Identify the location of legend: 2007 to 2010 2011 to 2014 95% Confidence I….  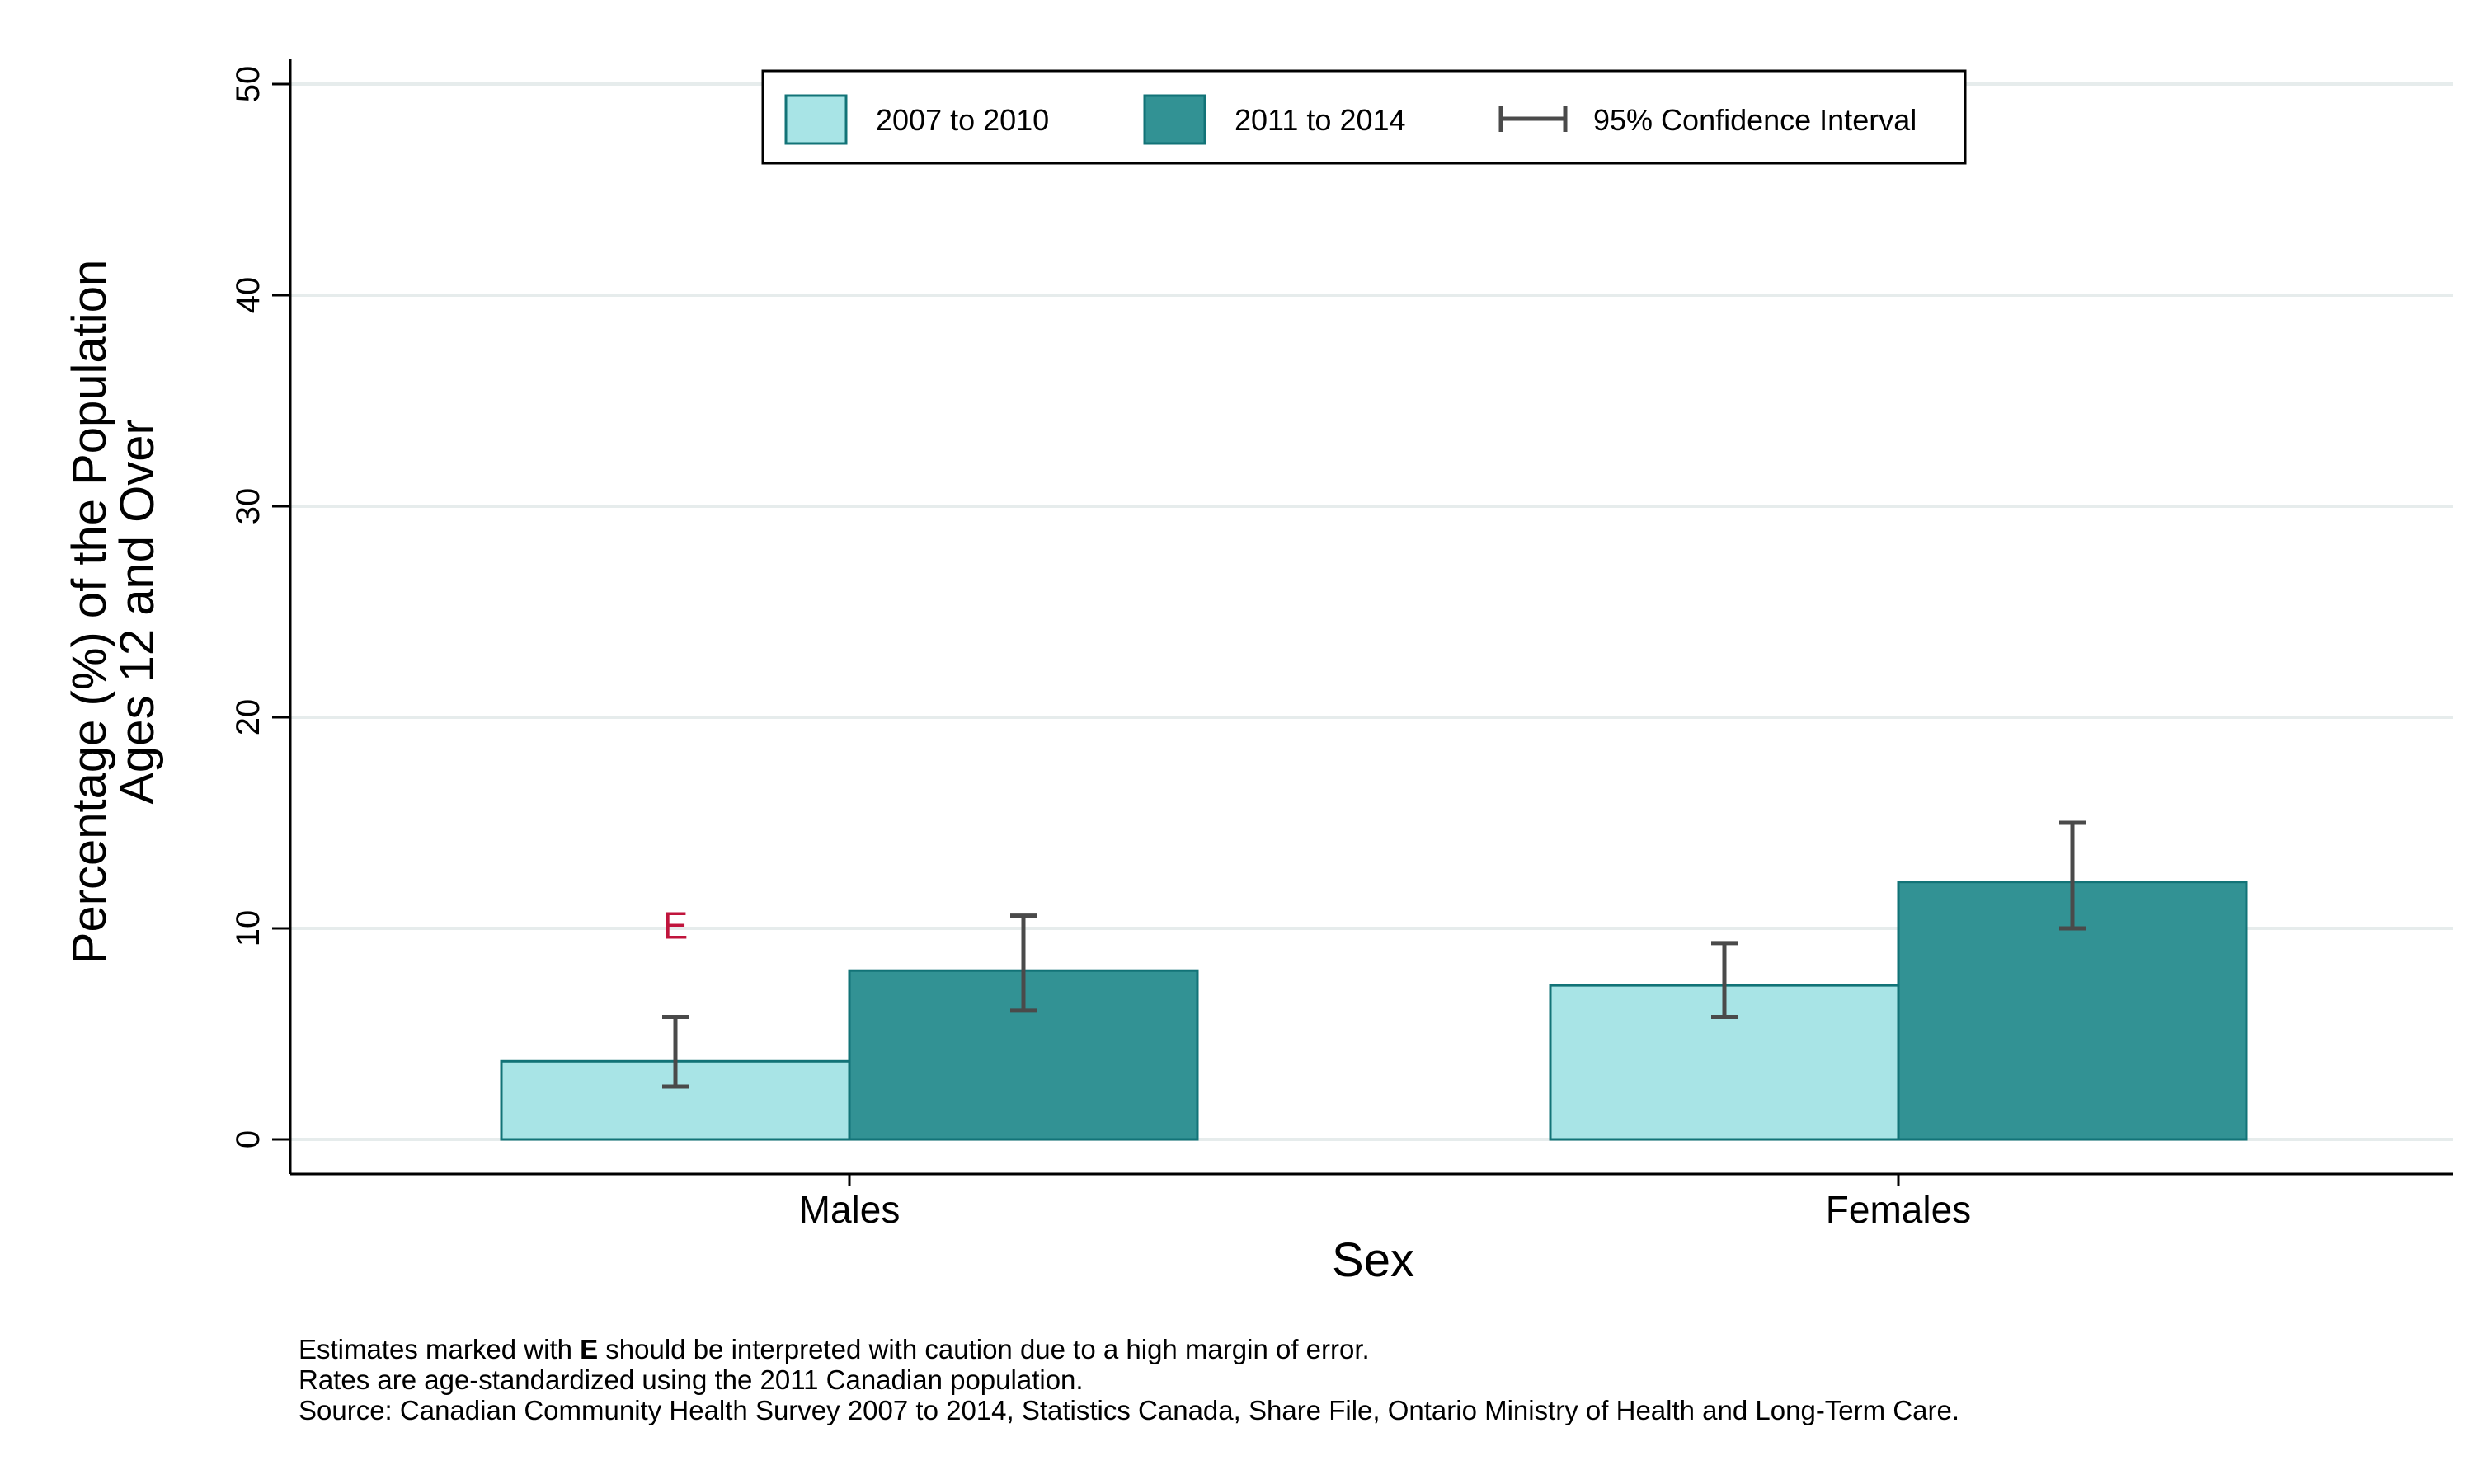
(1364, 117).